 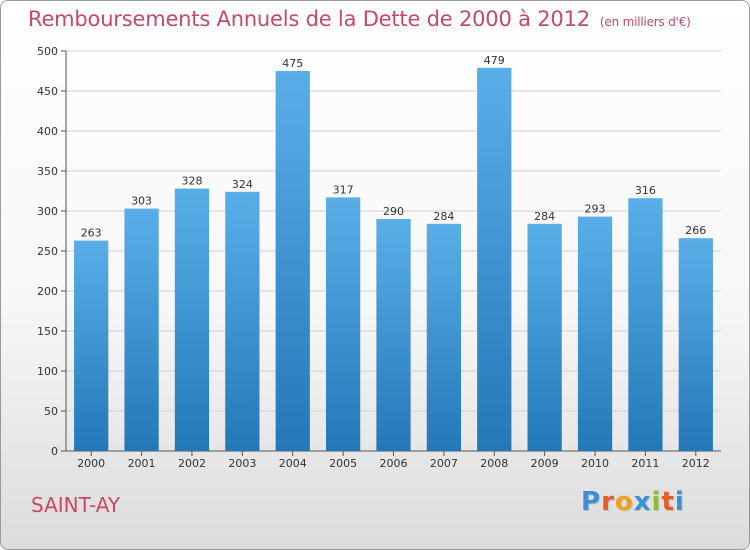 What do you see at coordinates (545, 463) in the screenshot?
I see `x-tick-label-2009: 2009` at bounding box center [545, 463].